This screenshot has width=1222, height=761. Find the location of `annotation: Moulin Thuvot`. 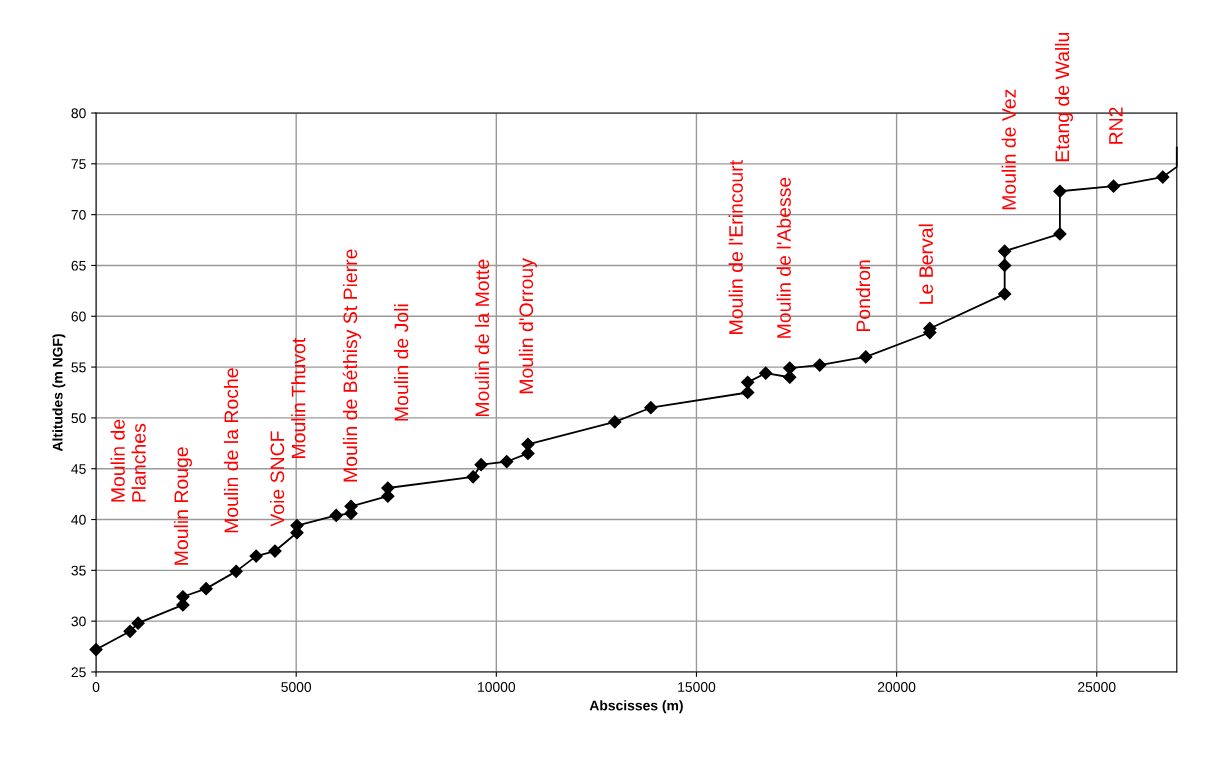

annotation: Moulin Thuvot is located at coordinates (298, 397).